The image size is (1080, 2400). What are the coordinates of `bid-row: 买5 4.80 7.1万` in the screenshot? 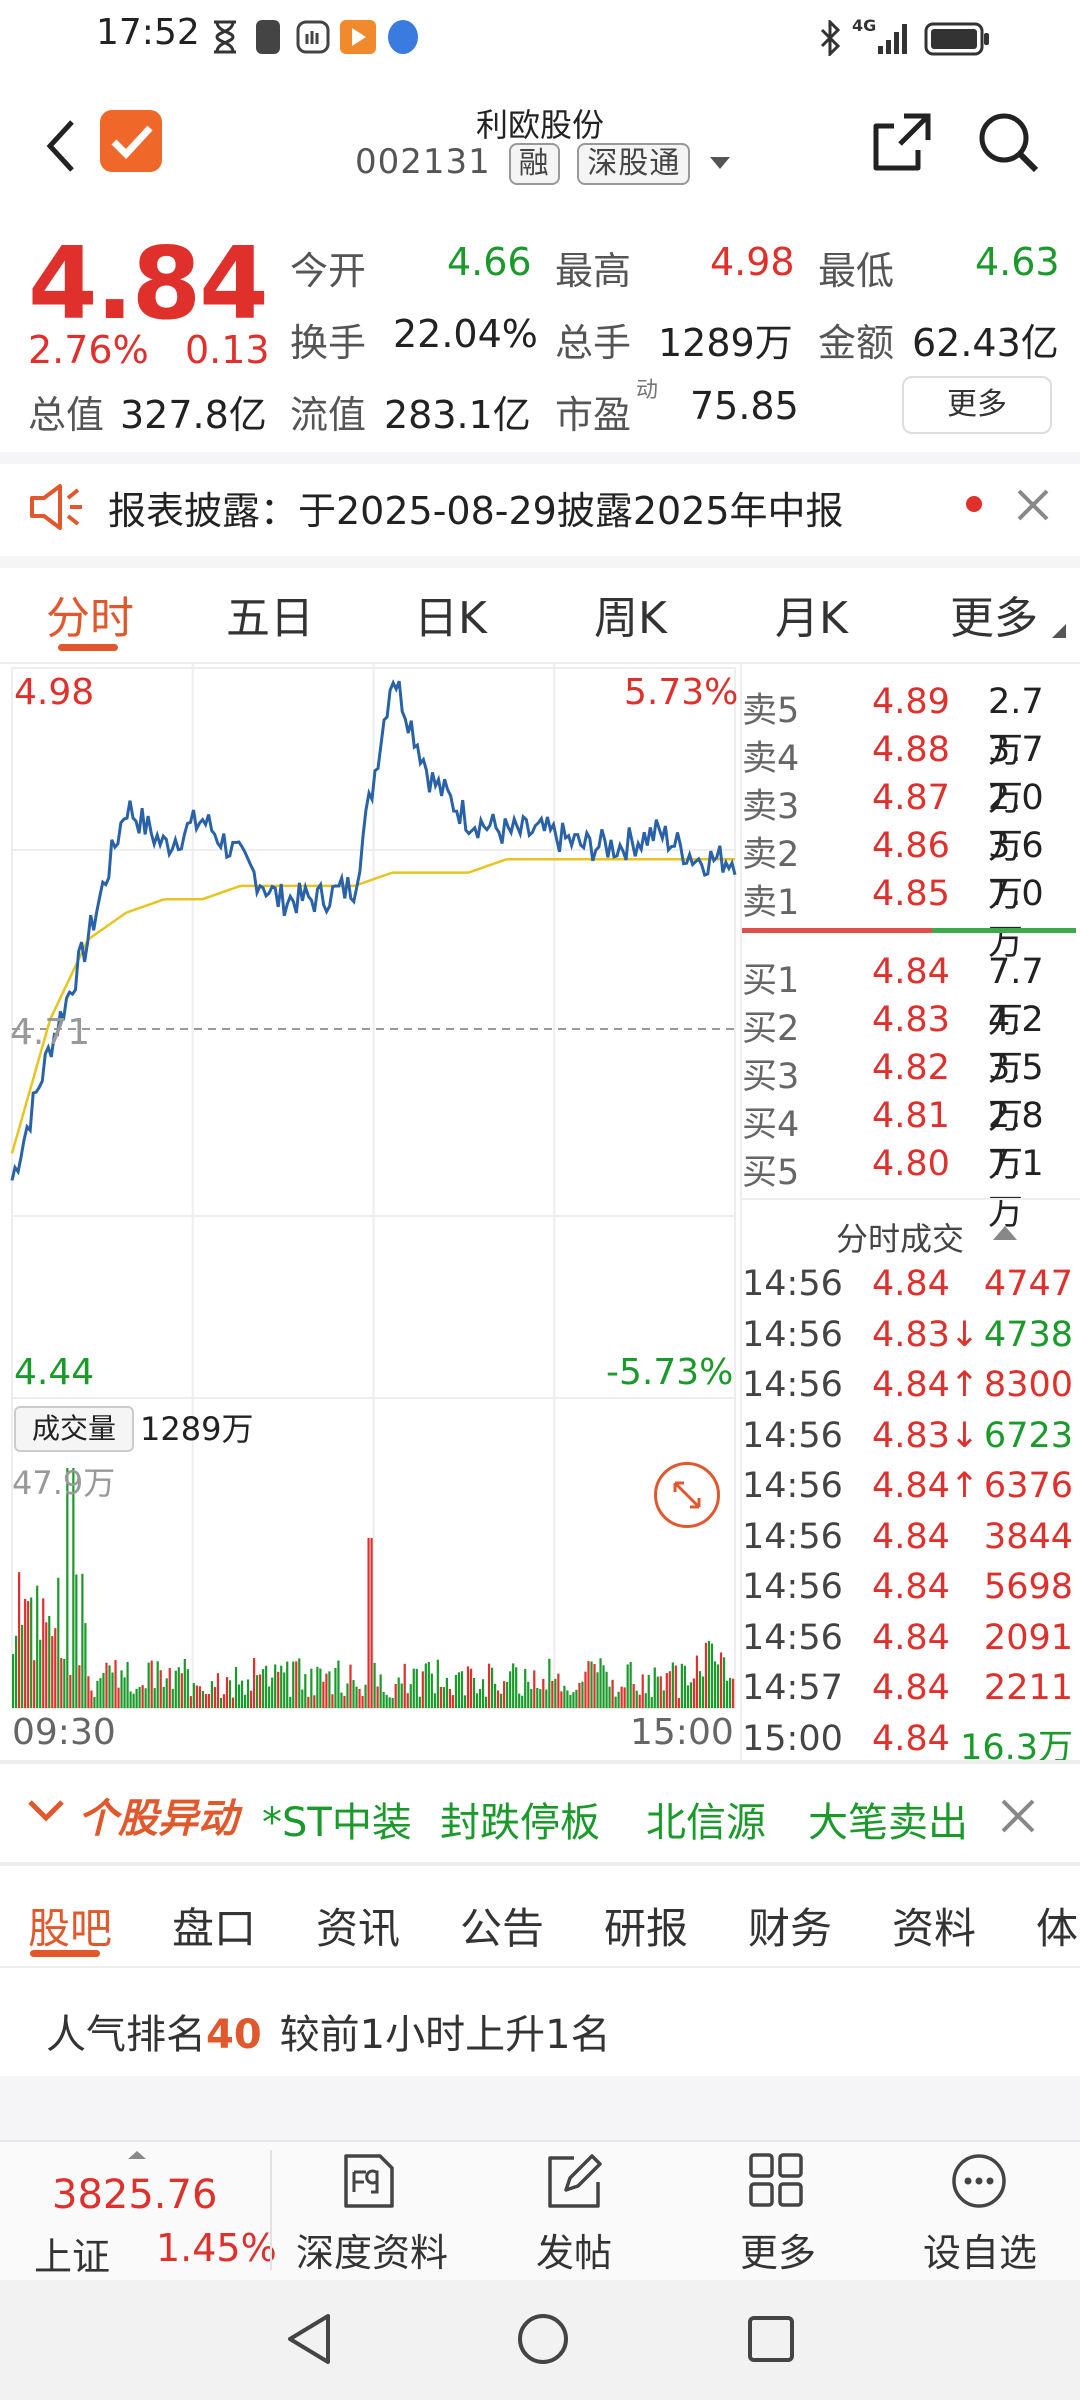 It's located at (909, 1188).